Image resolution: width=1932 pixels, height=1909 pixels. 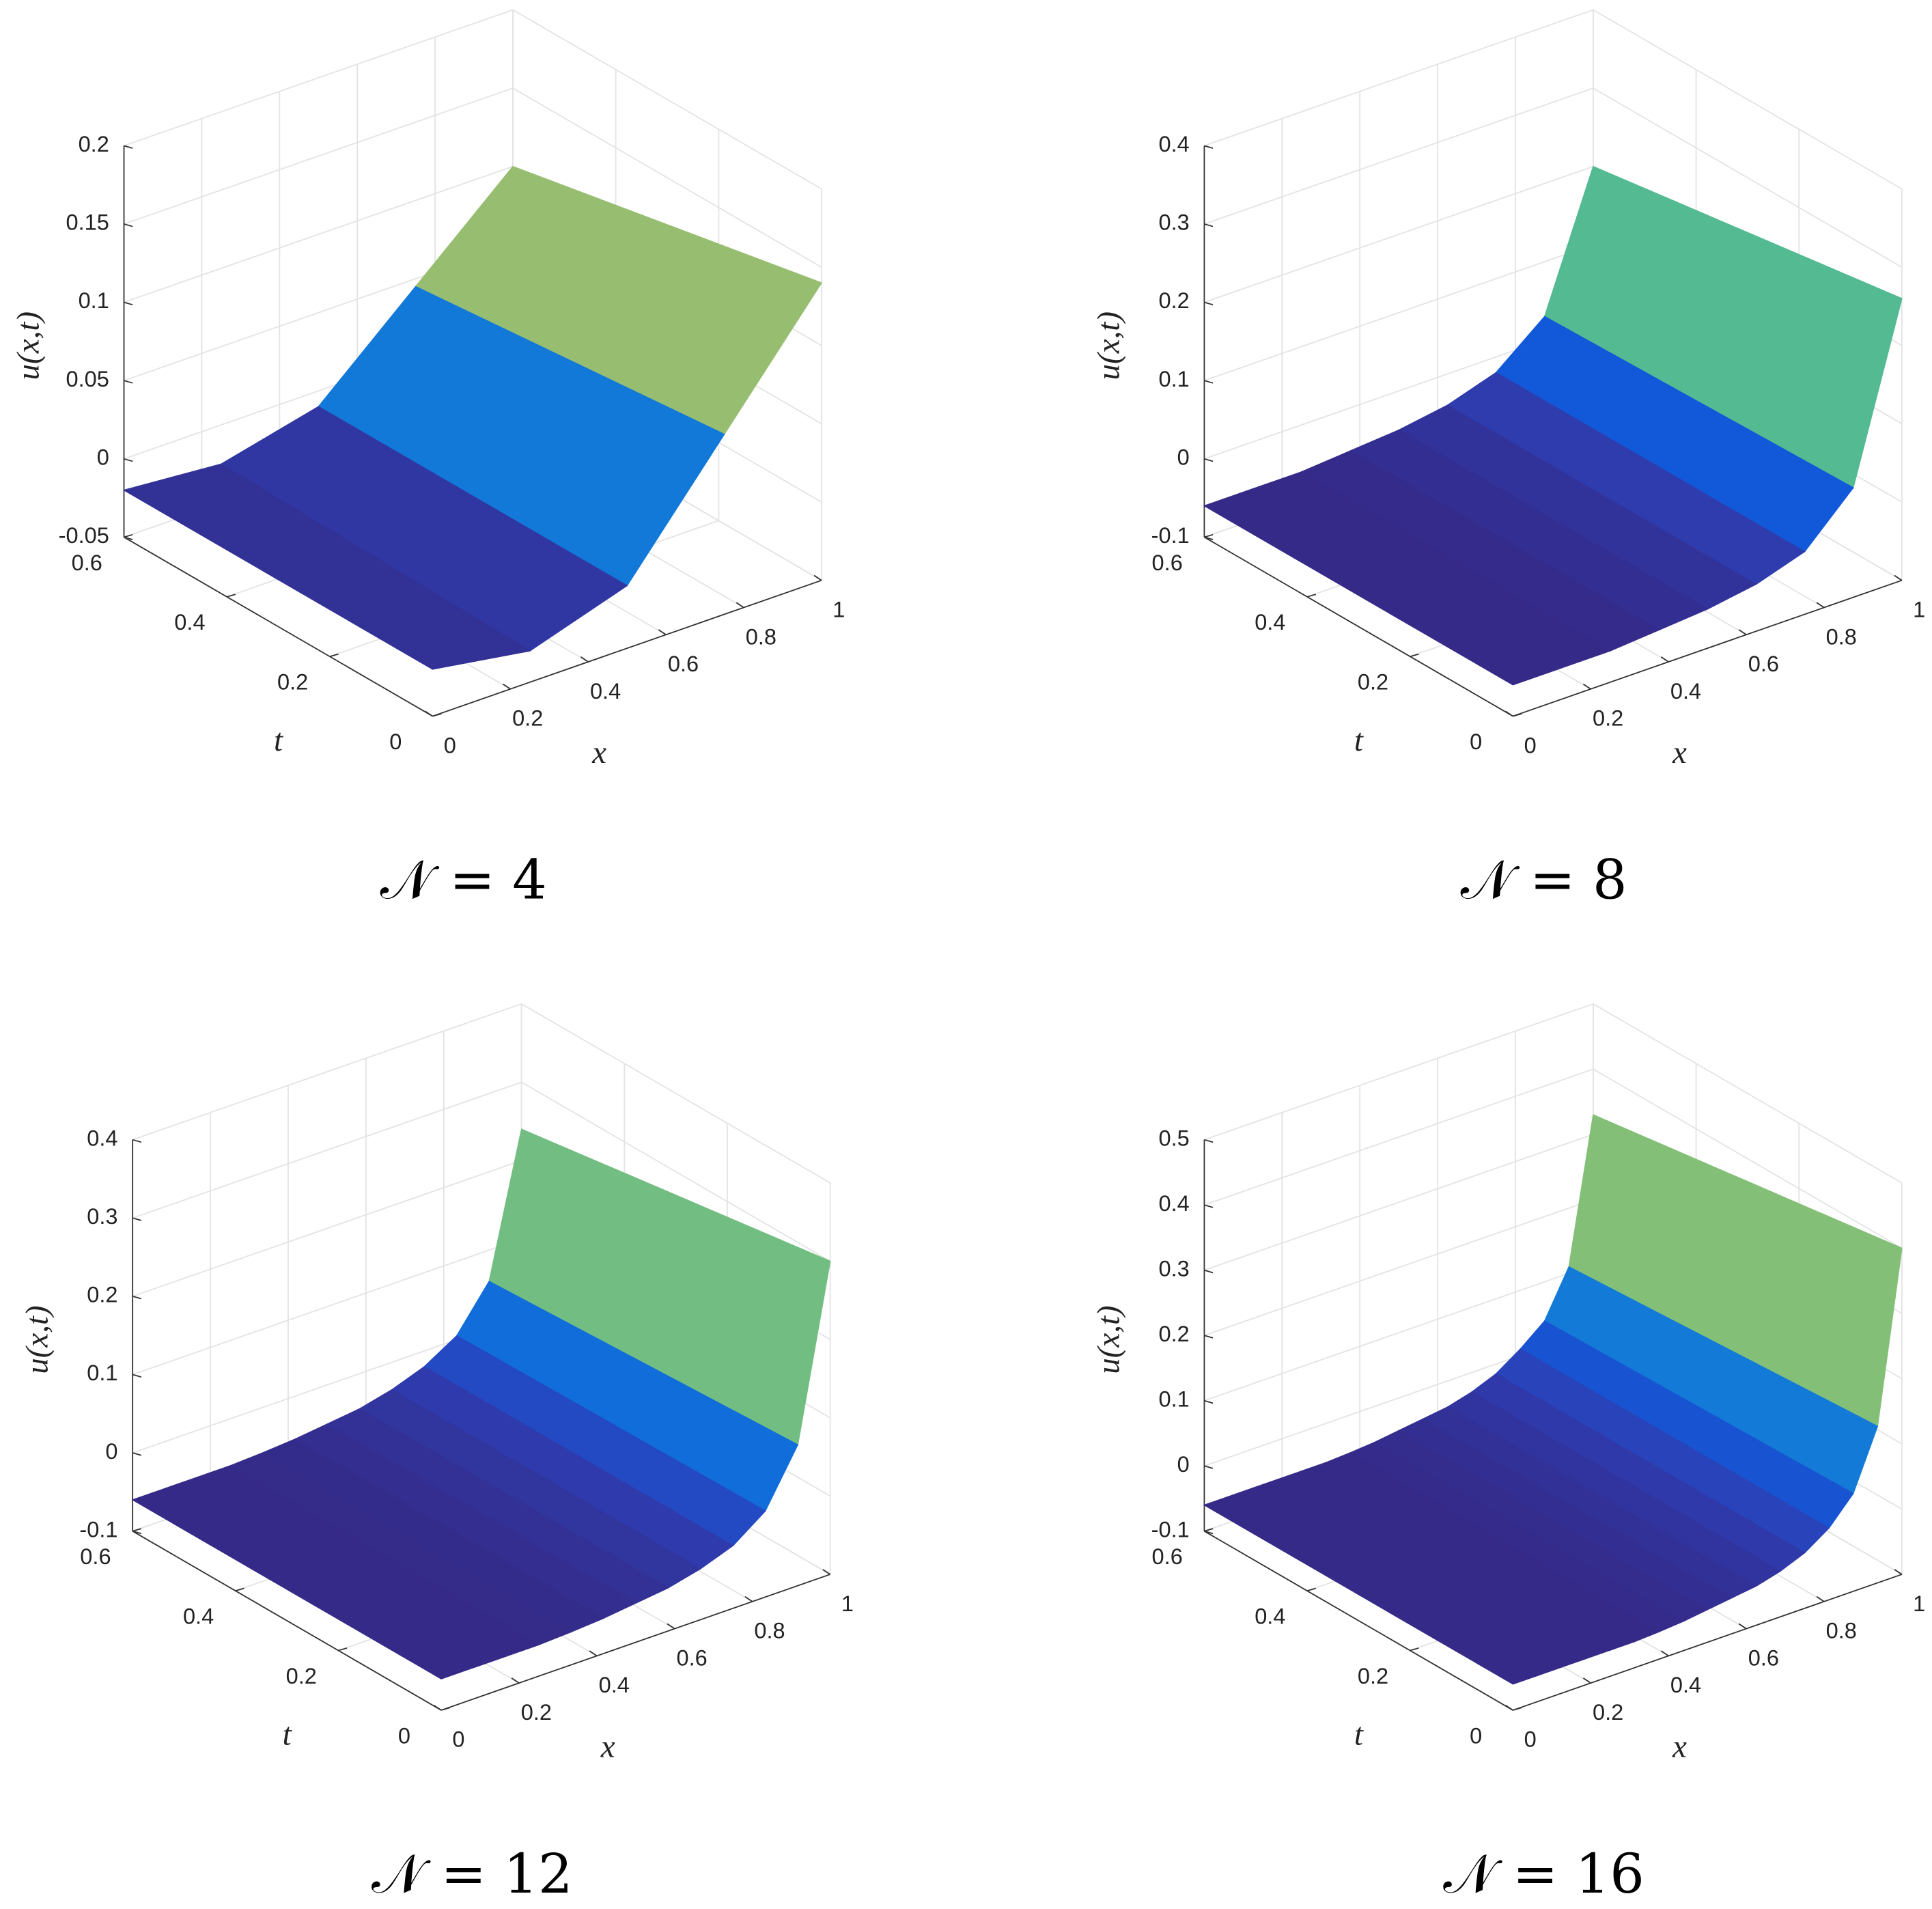 What do you see at coordinates (87, 222) in the screenshot?
I see `z-tick-label: 0.15` at bounding box center [87, 222].